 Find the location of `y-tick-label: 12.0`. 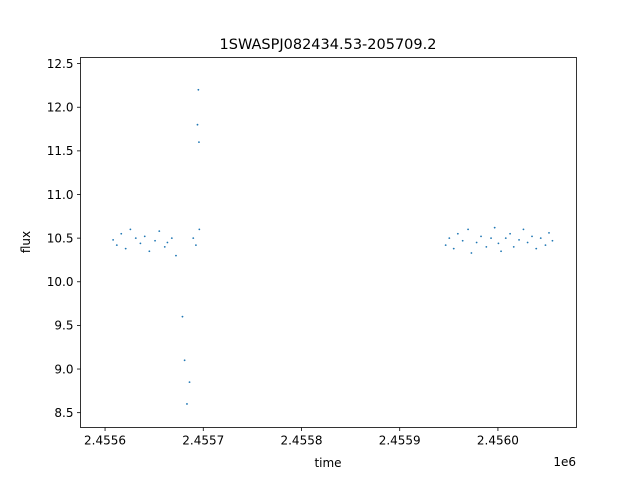

y-tick-label: 12.0 is located at coordinates (60, 108).